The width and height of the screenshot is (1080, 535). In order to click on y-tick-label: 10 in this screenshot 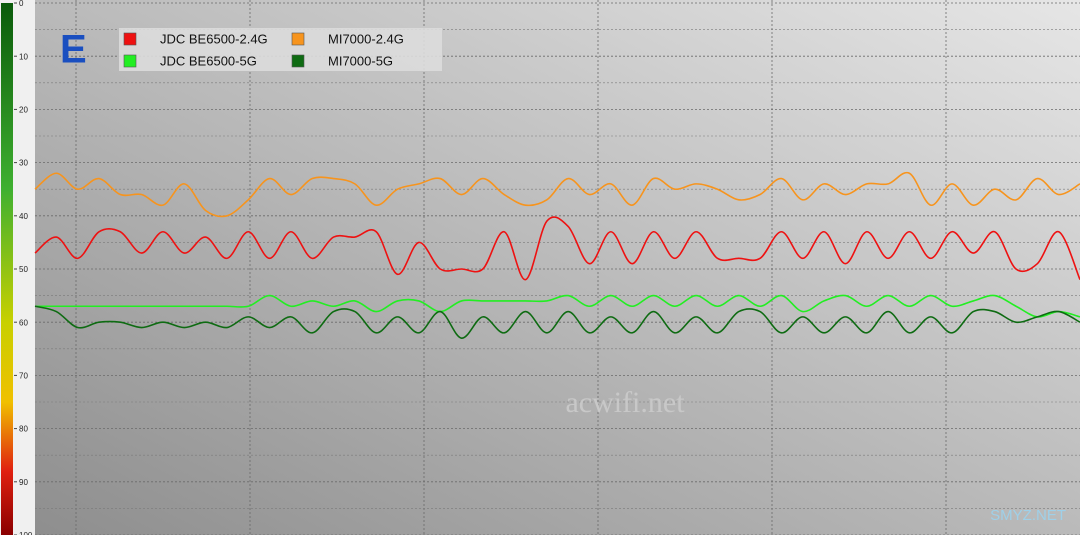, I will do `click(23, 56)`.